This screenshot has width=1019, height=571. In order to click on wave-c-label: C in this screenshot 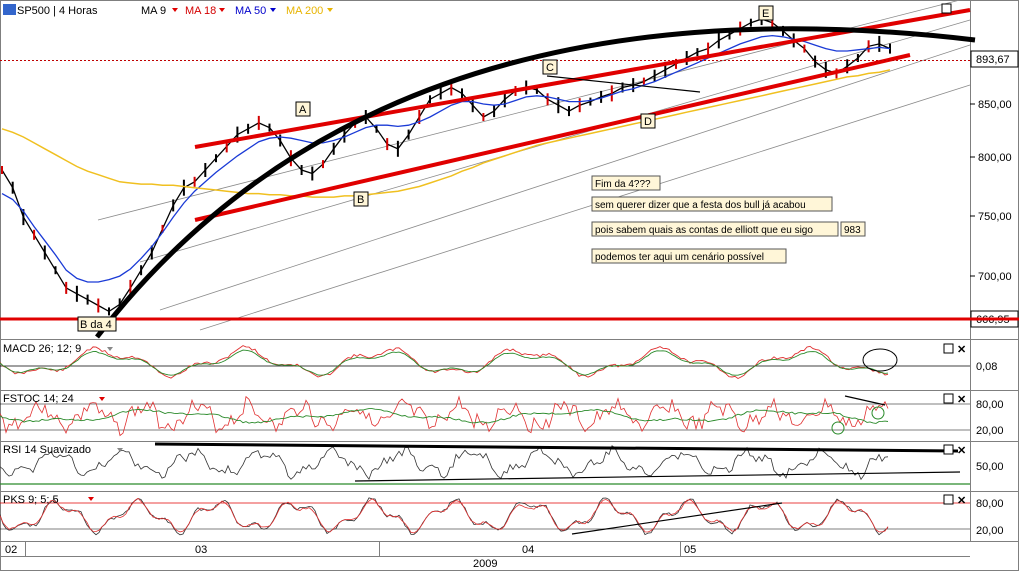, I will do `click(550, 68)`.